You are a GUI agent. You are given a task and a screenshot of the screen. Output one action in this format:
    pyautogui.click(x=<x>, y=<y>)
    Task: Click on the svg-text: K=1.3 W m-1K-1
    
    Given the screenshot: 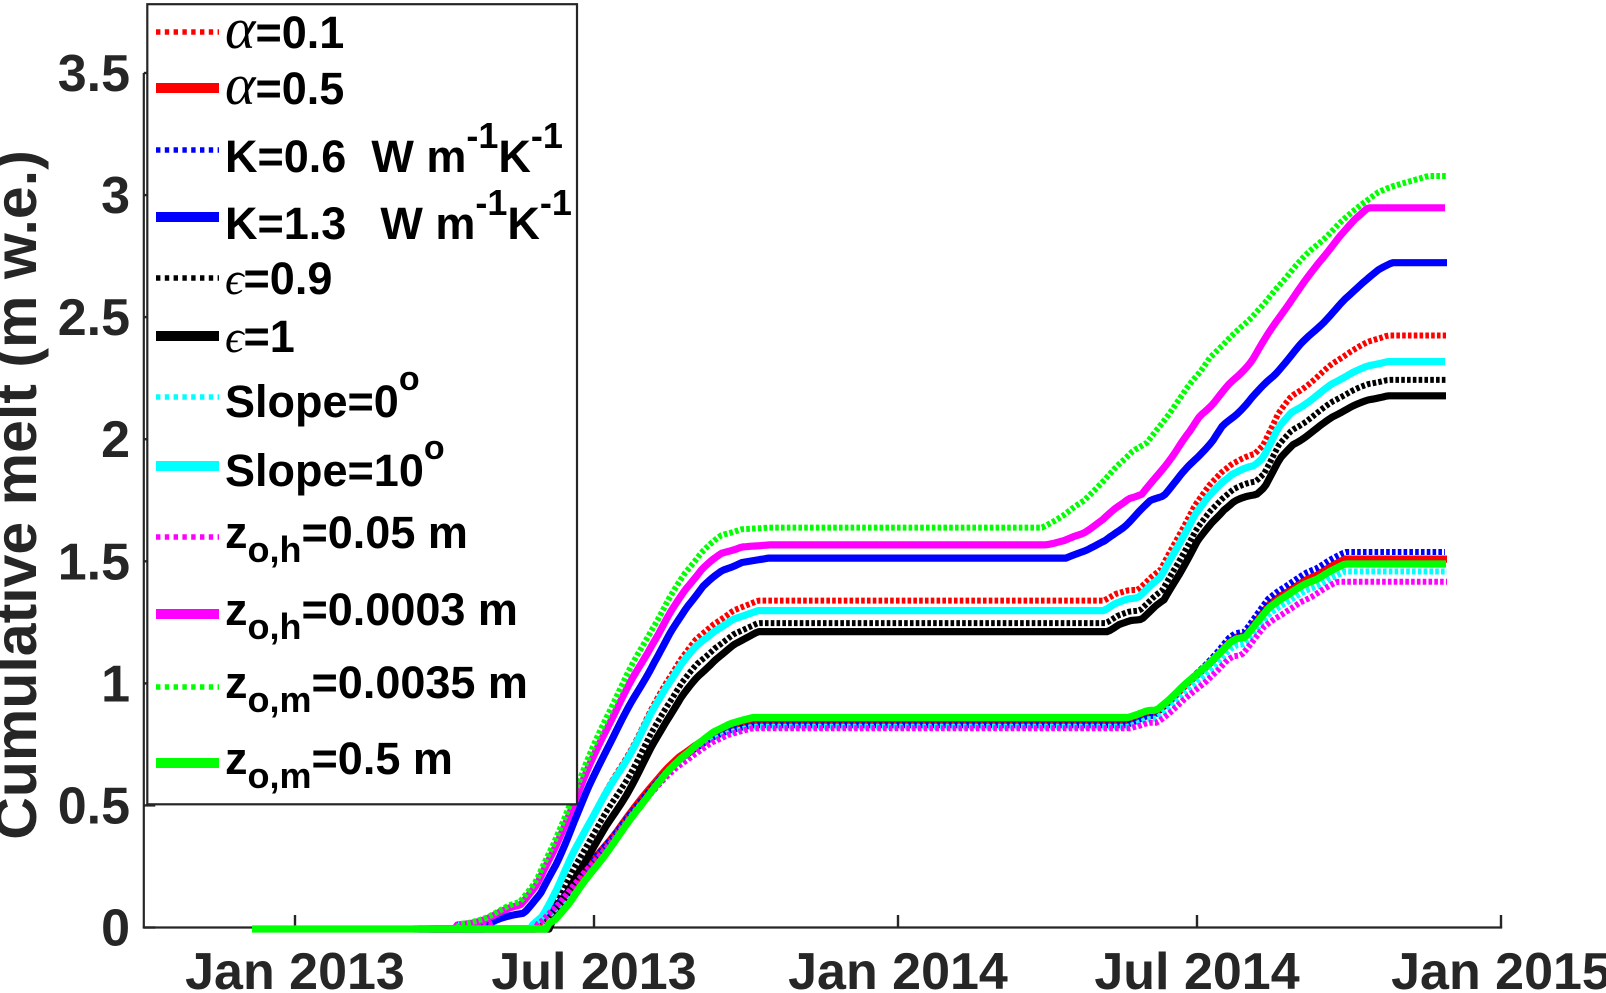 What is the action you would take?
    pyautogui.click(x=398, y=215)
    